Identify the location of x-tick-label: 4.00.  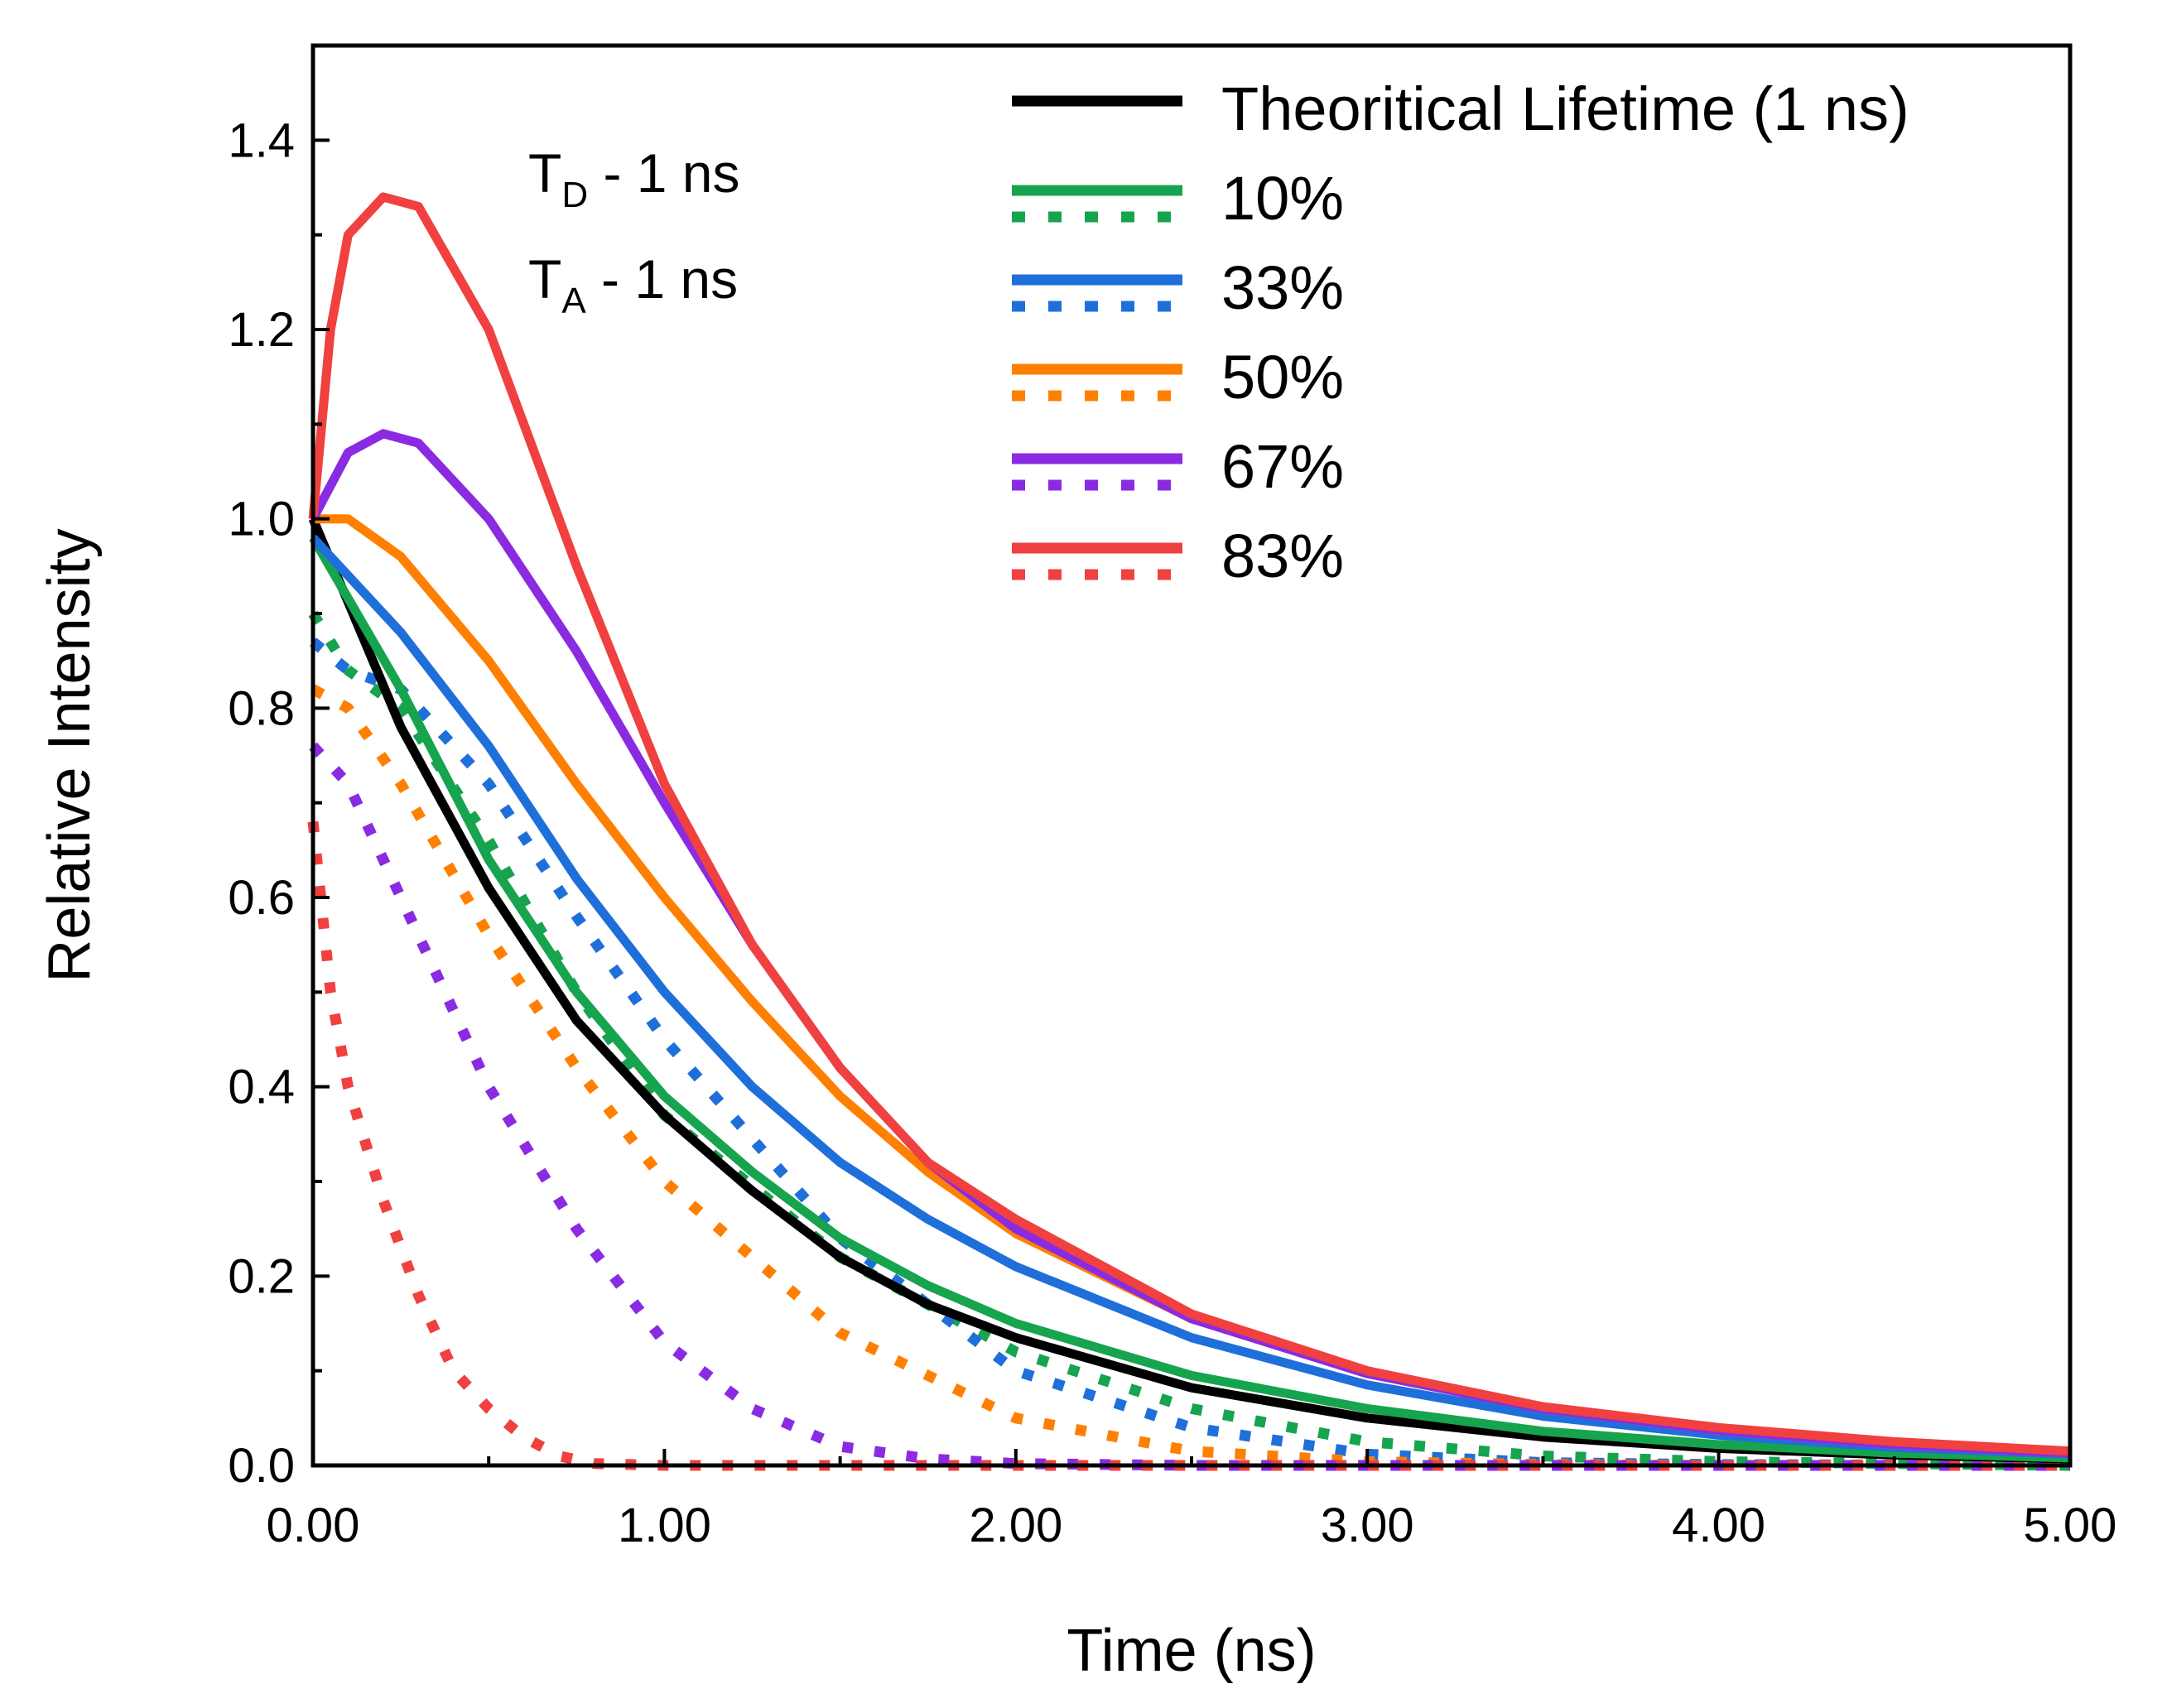
(1718, 1525).